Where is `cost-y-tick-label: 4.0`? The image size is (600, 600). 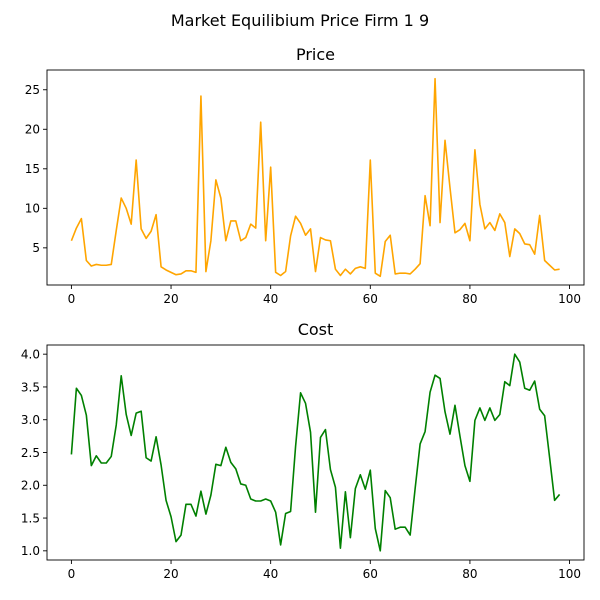 cost-y-tick-label: 4.0 is located at coordinates (30, 354).